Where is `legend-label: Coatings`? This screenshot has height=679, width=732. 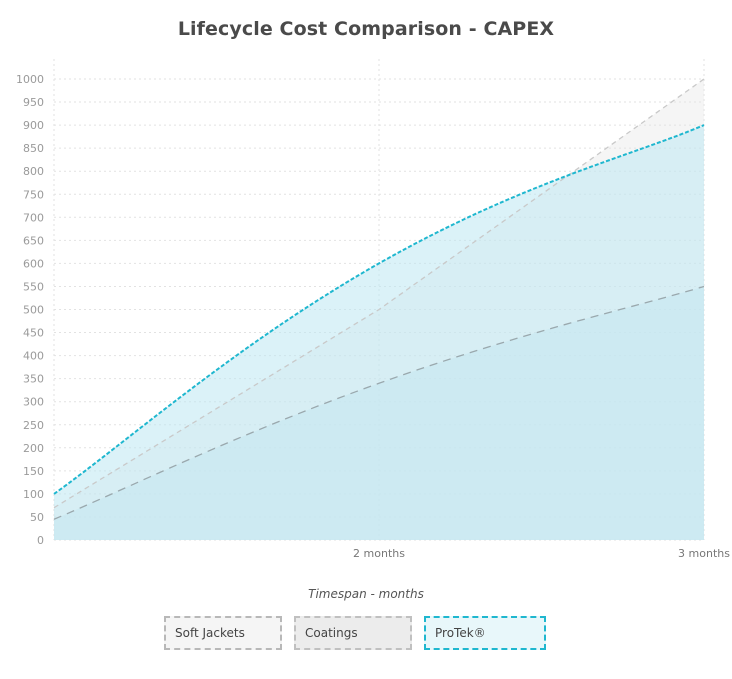 legend-label: Coatings is located at coordinates (331, 633).